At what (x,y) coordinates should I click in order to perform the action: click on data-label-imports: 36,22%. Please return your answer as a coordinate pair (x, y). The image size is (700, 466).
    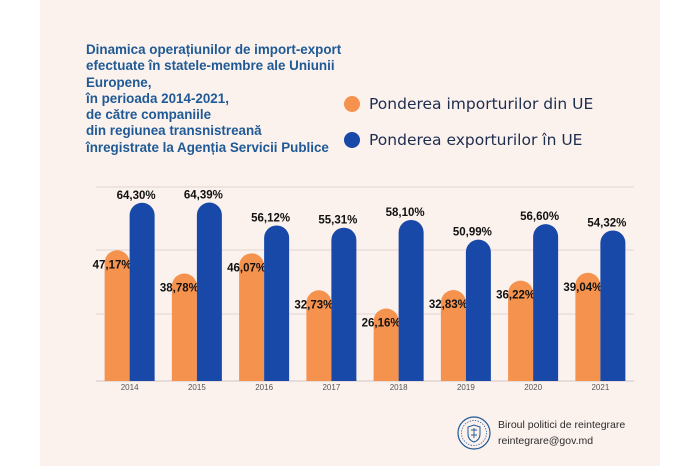
    Looking at the image, I should click on (515, 296).